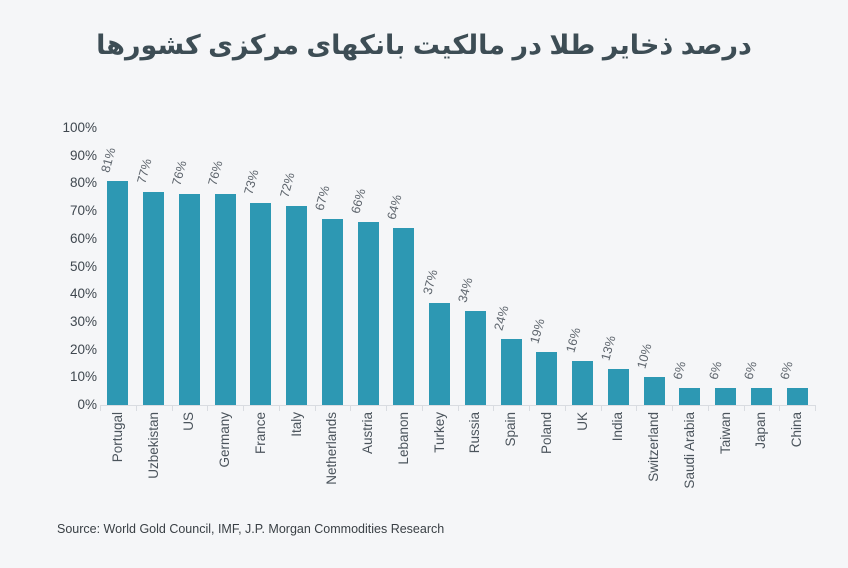 The height and width of the screenshot is (568, 848). What do you see at coordinates (144, 170) in the screenshot?
I see `bar-value-label: 77%` at bounding box center [144, 170].